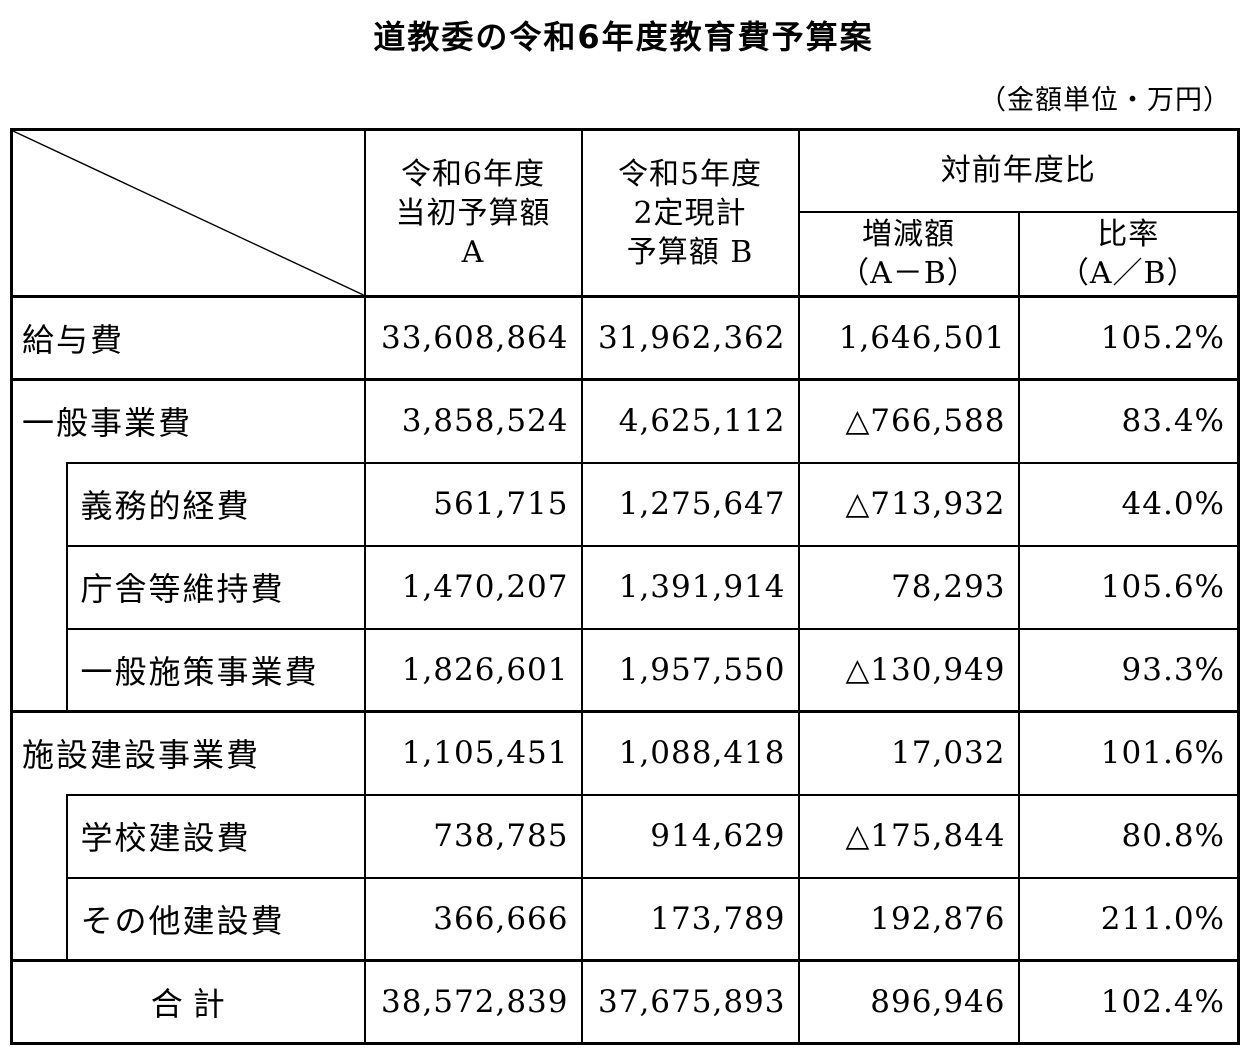  I want to click on page-title: 道教委の令和6年度教育費予算案, so click(623, 37).